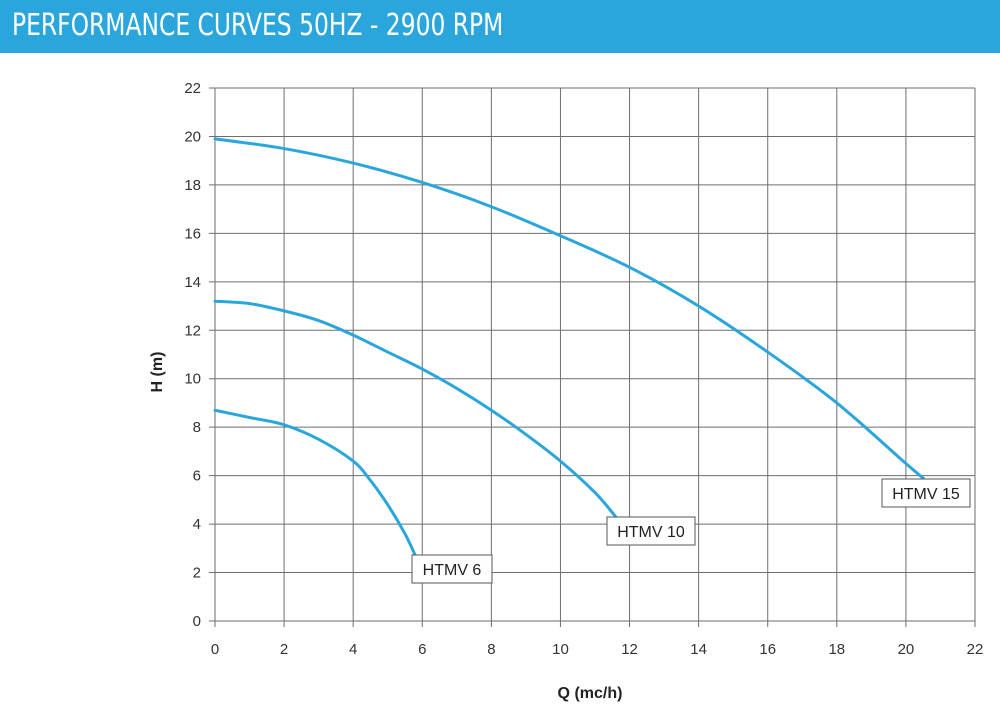 Image resolution: width=1000 pixels, height=710 pixels. I want to click on y-tick-label: 6, so click(197, 476).